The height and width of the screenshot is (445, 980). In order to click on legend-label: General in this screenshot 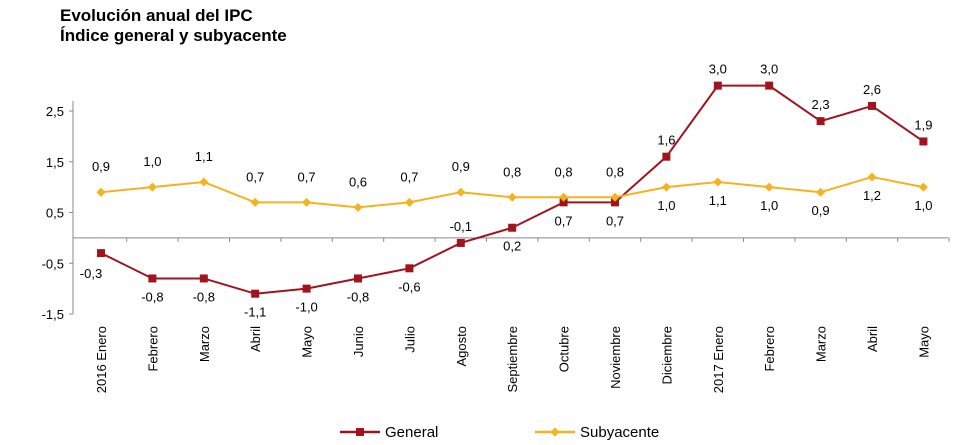, I will do `click(411, 432)`.